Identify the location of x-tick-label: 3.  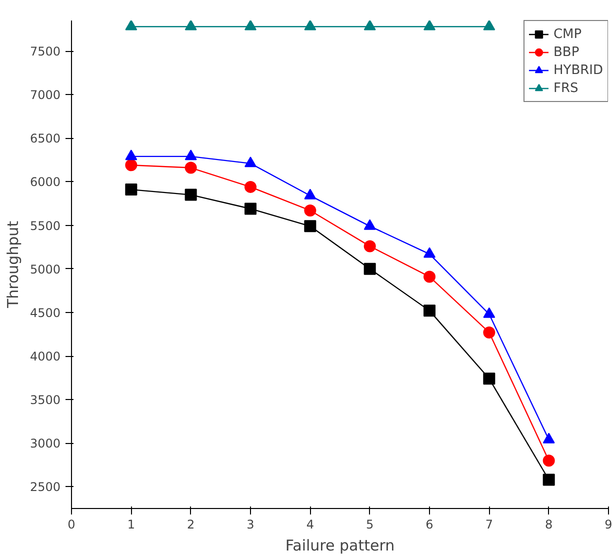
(250, 525).